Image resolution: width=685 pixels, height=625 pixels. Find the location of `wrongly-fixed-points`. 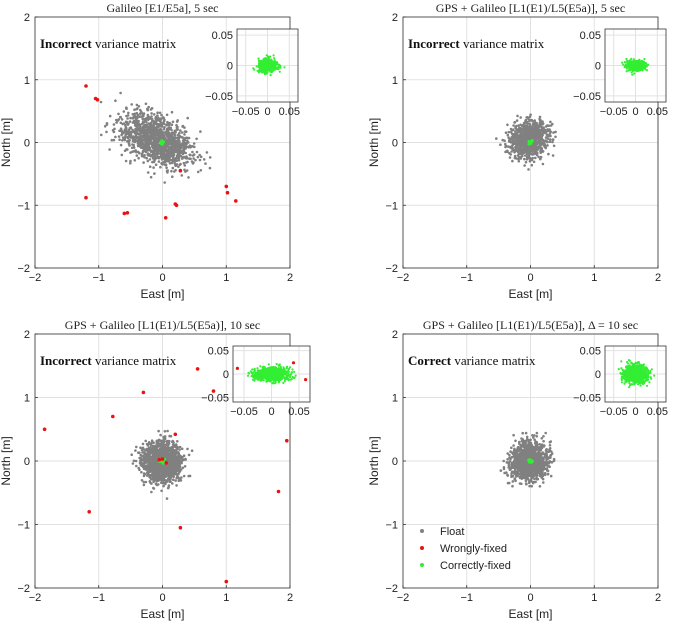

wrongly-fixed-points is located at coordinates (161, 152).